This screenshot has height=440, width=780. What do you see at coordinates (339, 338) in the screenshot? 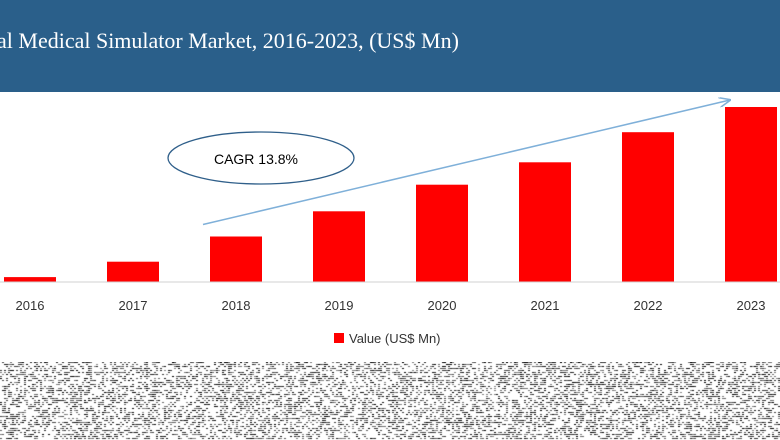
I see `legend-swatch` at bounding box center [339, 338].